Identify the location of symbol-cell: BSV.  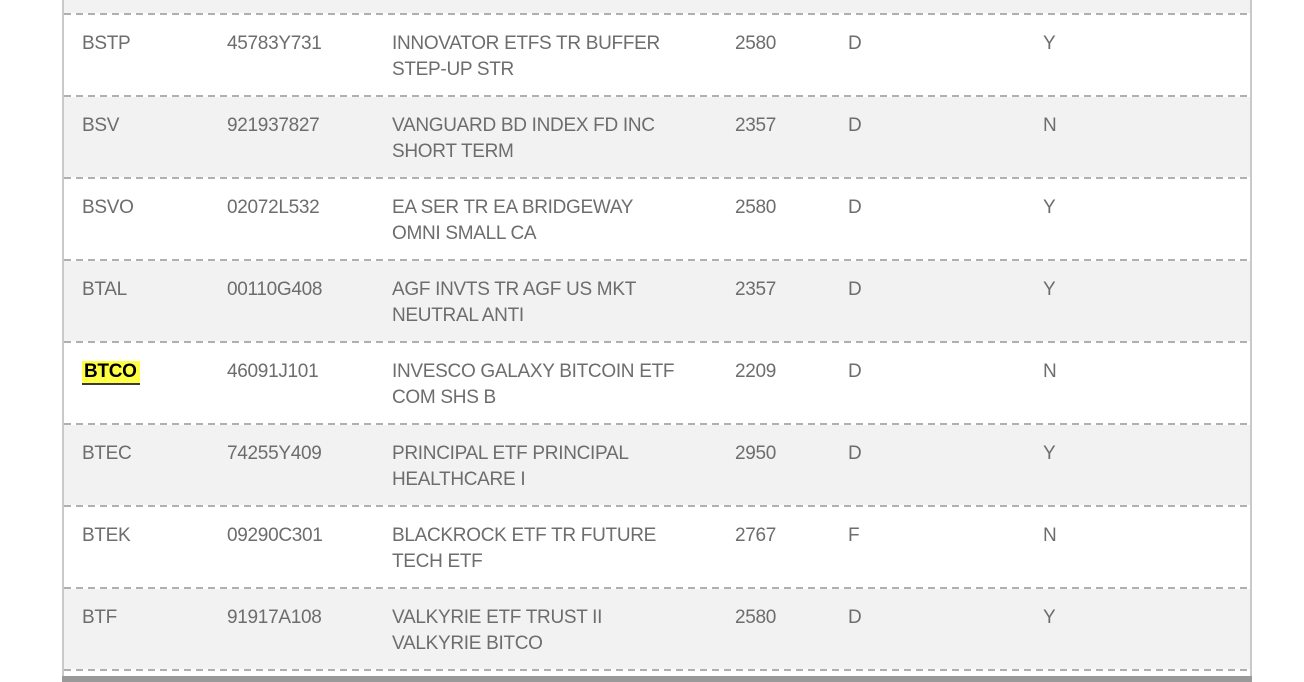
(101, 125).